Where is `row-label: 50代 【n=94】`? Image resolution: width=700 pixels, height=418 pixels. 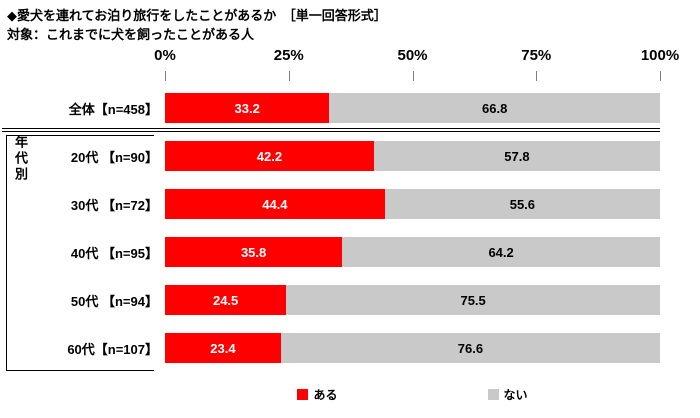
row-label: 50代 【n=94】 is located at coordinates (114, 301).